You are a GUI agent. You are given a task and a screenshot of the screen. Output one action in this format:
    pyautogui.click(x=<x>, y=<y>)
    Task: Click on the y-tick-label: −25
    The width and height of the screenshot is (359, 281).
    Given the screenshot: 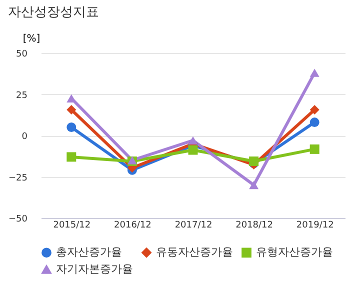 What is the action you would take?
    pyautogui.click(x=18, y=178)
    